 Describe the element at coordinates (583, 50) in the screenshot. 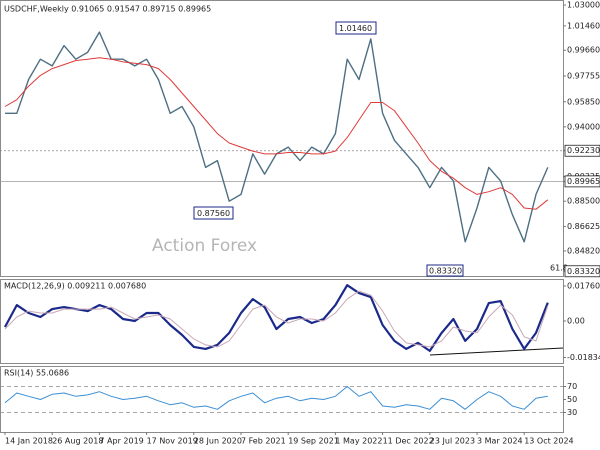

I see `y-tick-label: 0.99660` at that location.